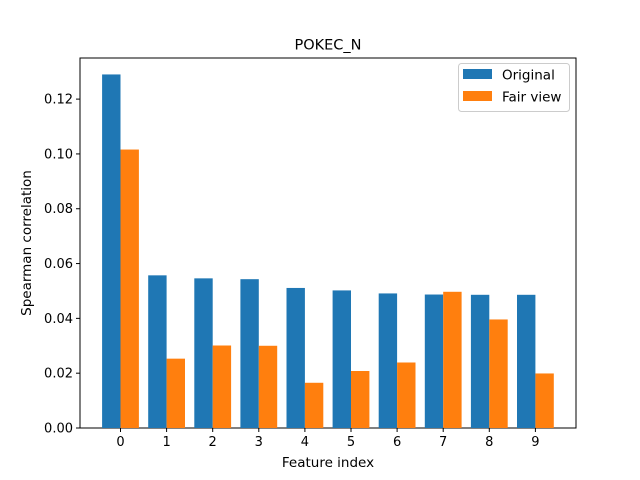 This screenshot has height=480, width=640. I want to click on x-tick-label-1: 1, so click(166, 442).